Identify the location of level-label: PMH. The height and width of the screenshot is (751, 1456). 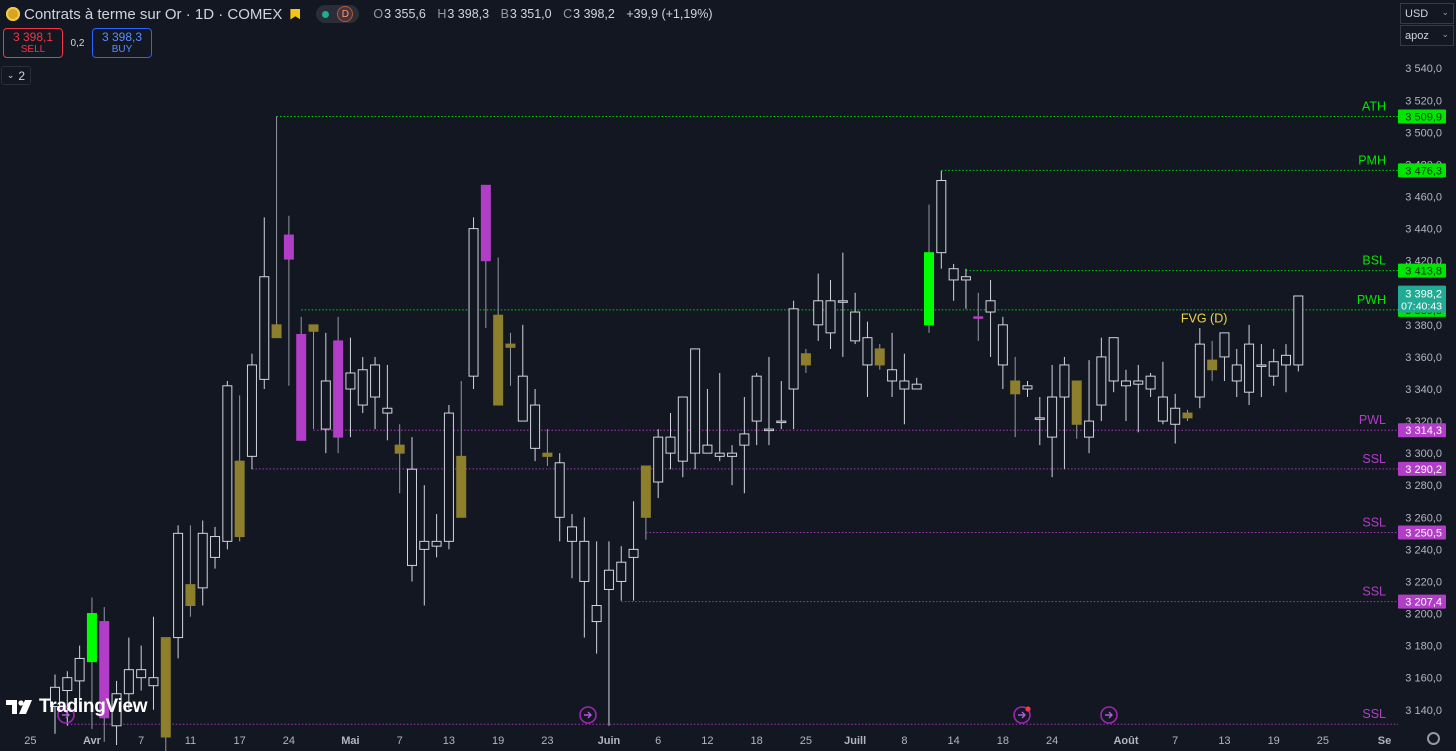
(1372, 160).